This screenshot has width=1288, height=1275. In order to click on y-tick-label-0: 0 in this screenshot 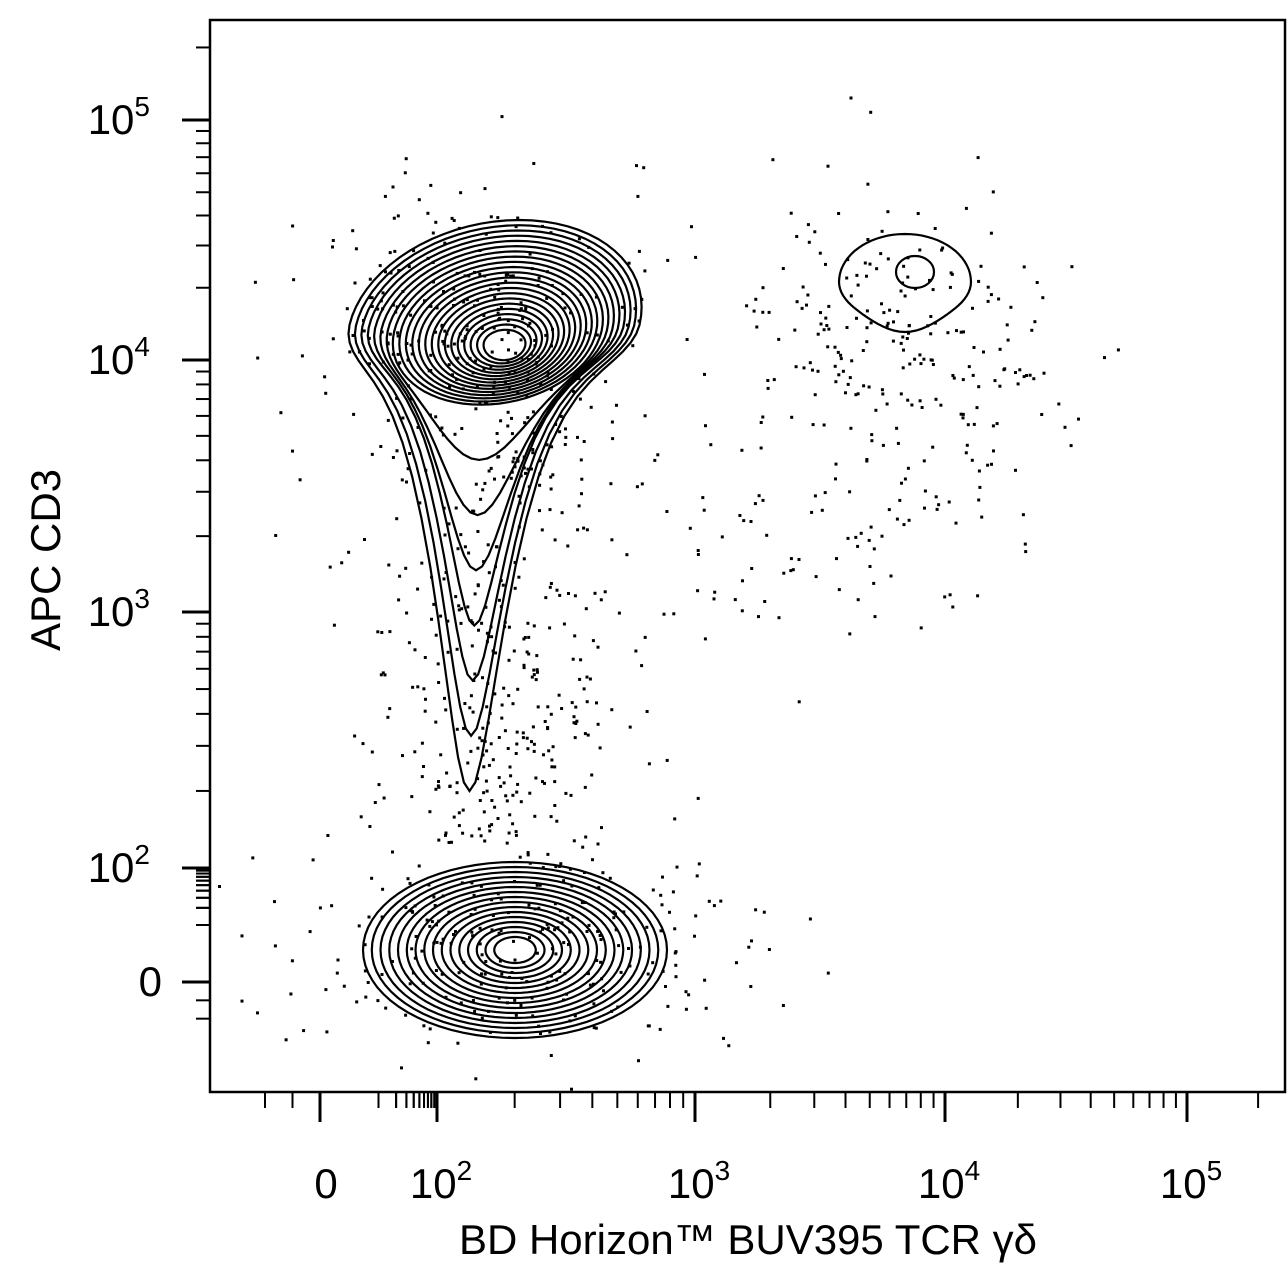, I will do `click(150, 981)`.